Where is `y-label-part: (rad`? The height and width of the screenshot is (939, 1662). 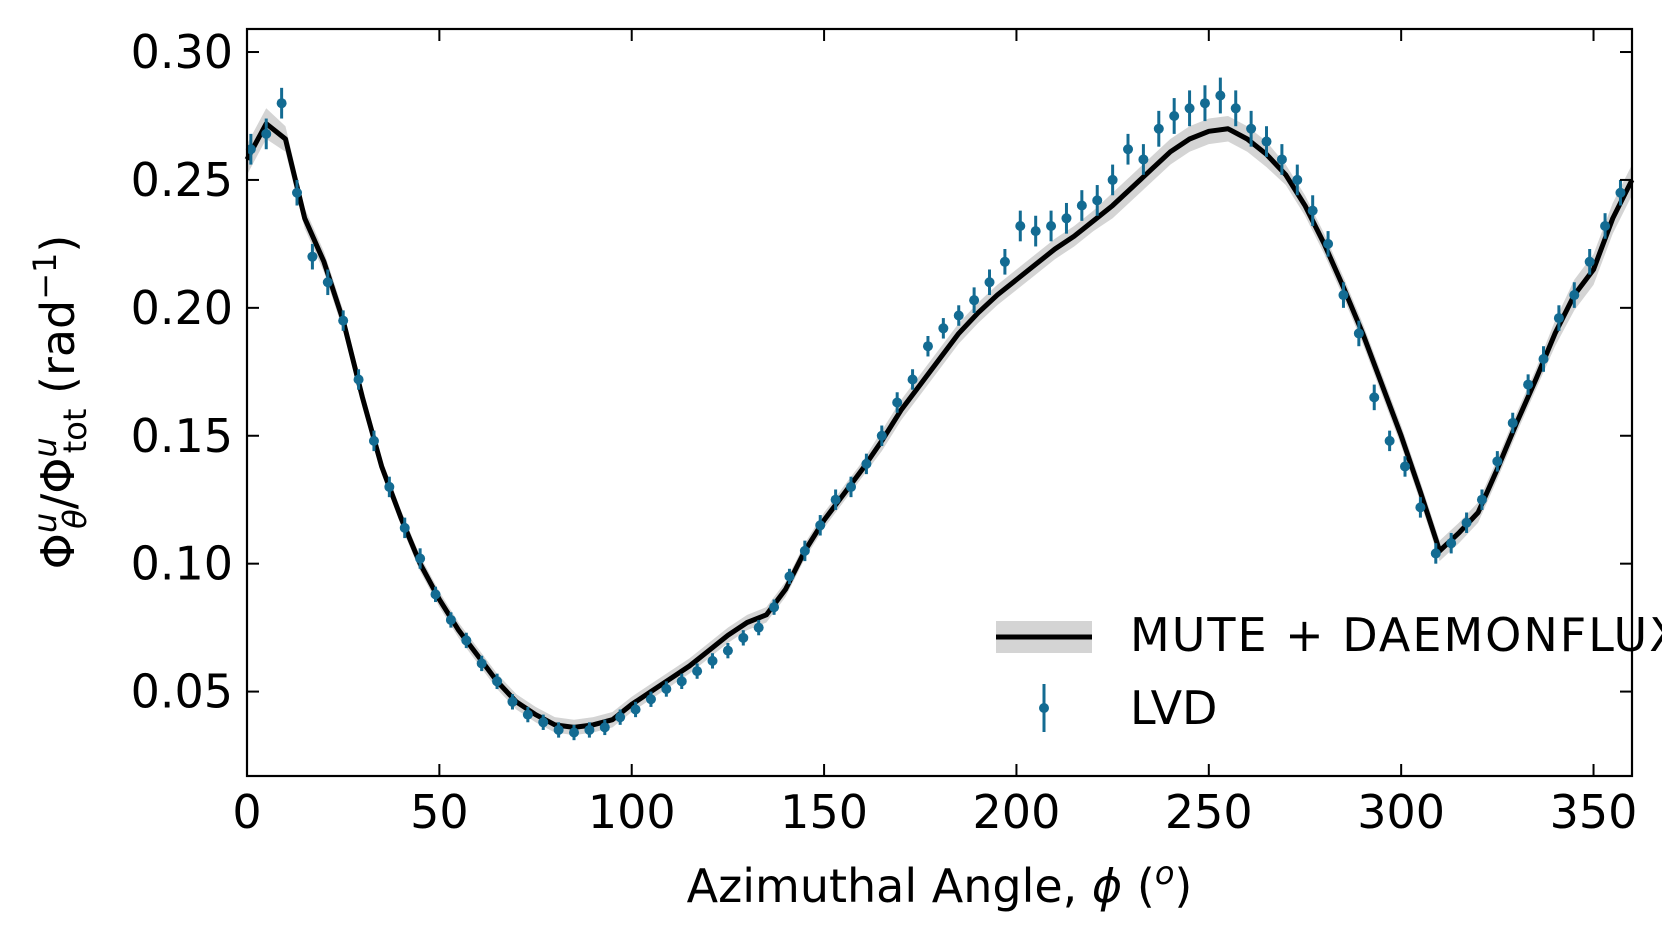
y-label-part: (rad is located at coordinates (58, 354).